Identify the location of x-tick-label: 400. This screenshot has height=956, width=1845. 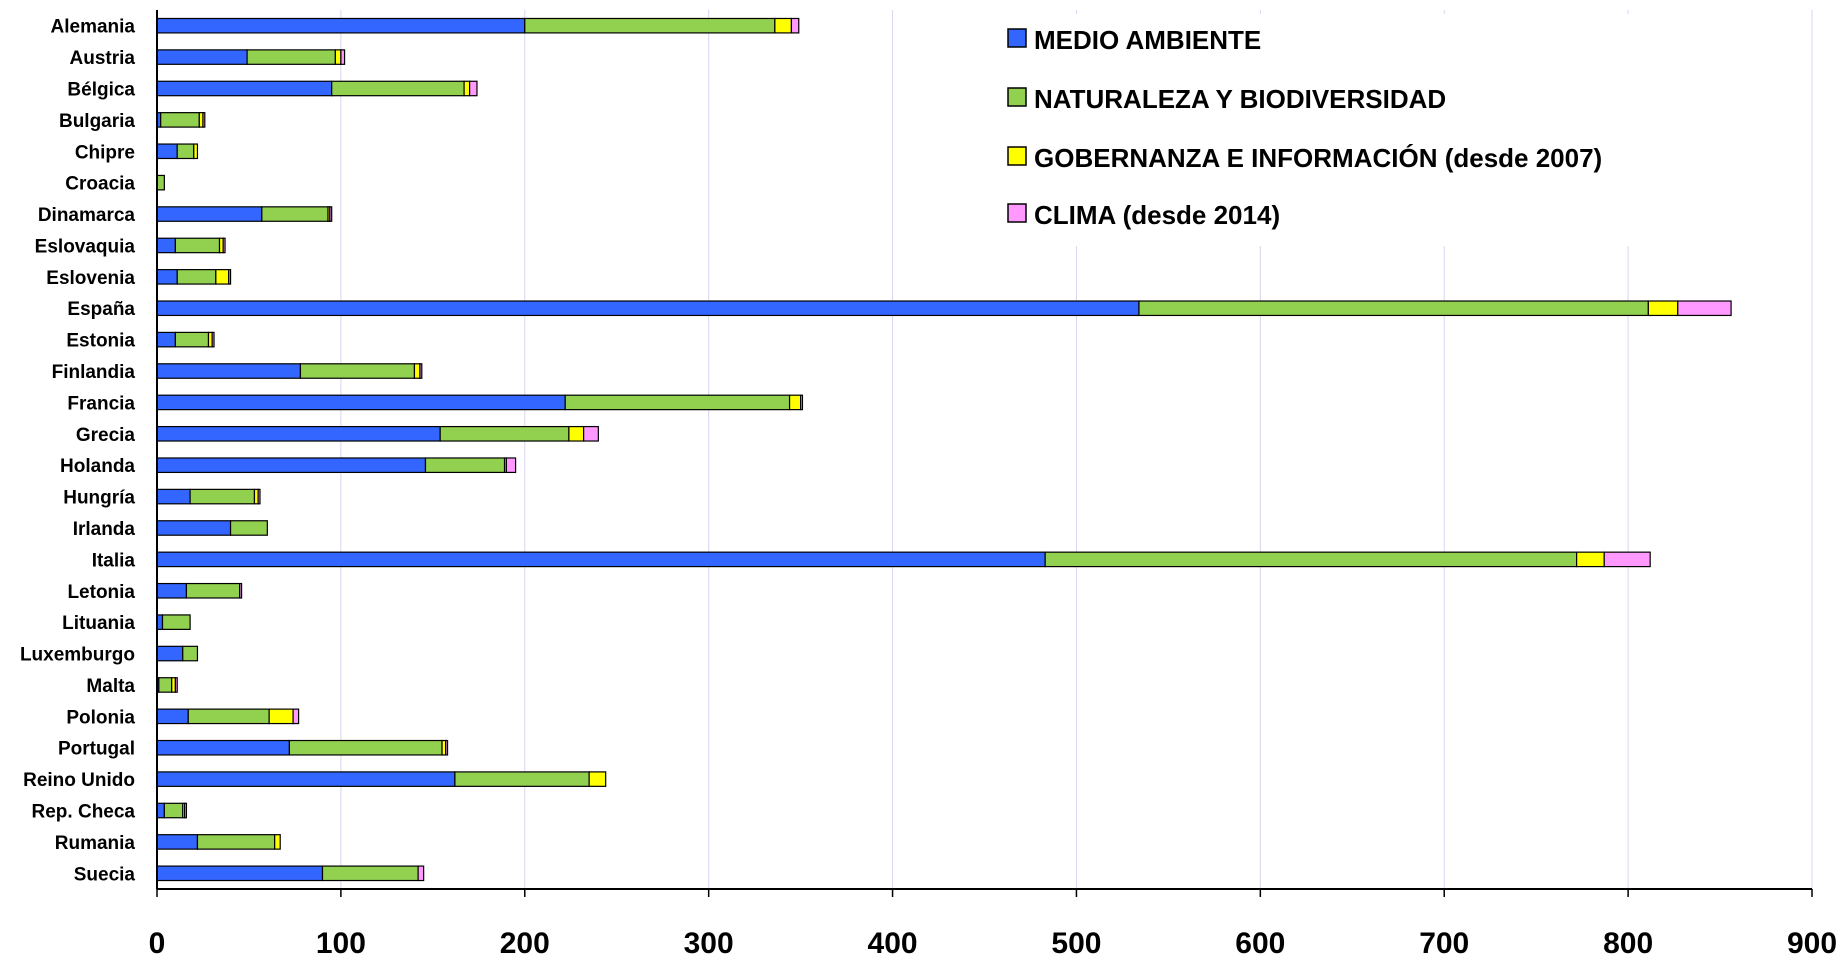
(893, 941).